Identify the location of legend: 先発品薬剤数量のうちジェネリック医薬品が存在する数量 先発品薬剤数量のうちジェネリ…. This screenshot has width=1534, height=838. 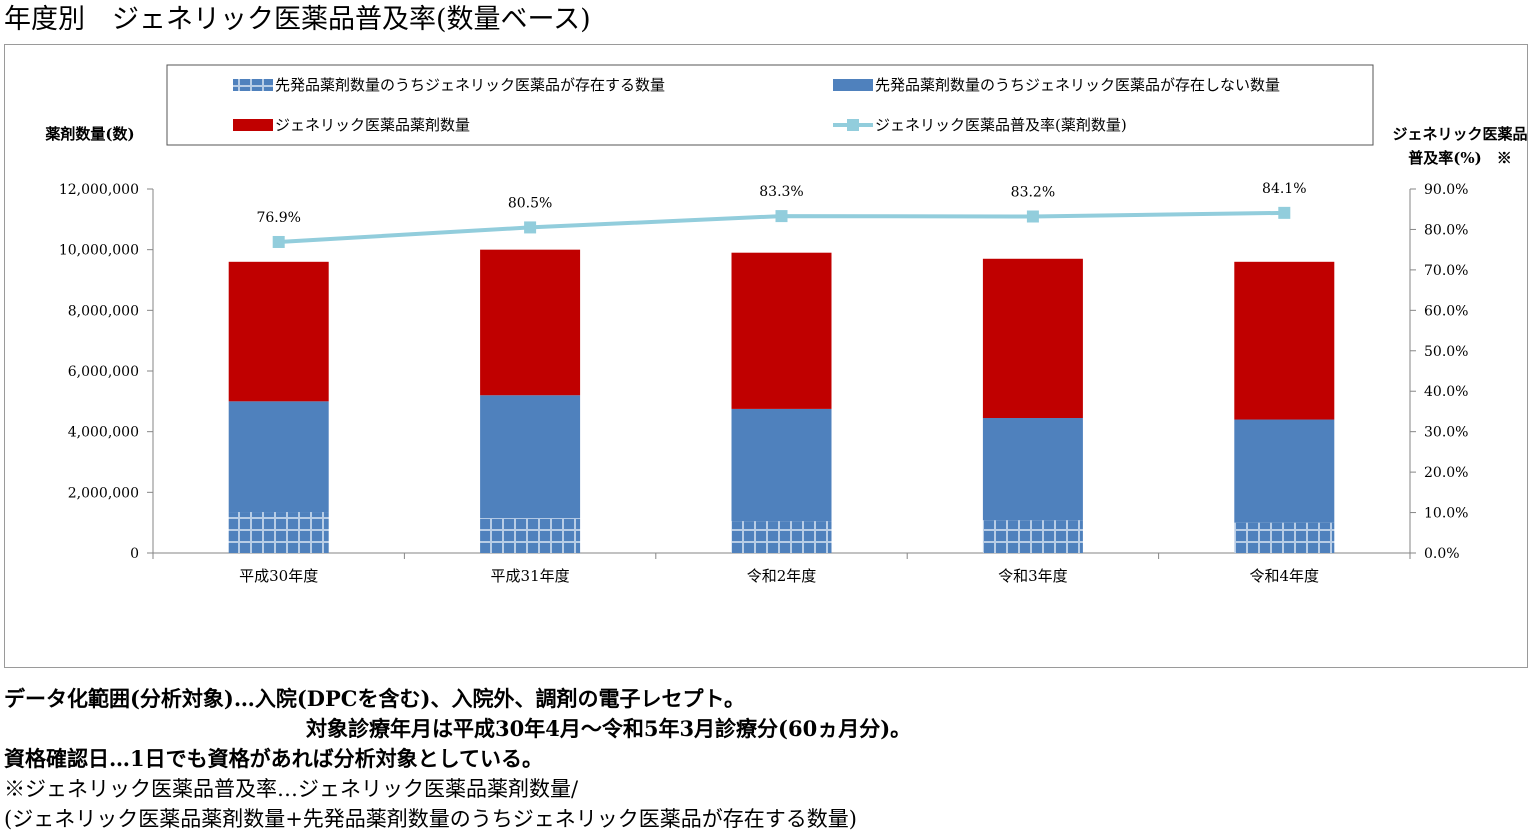
(756, 105).